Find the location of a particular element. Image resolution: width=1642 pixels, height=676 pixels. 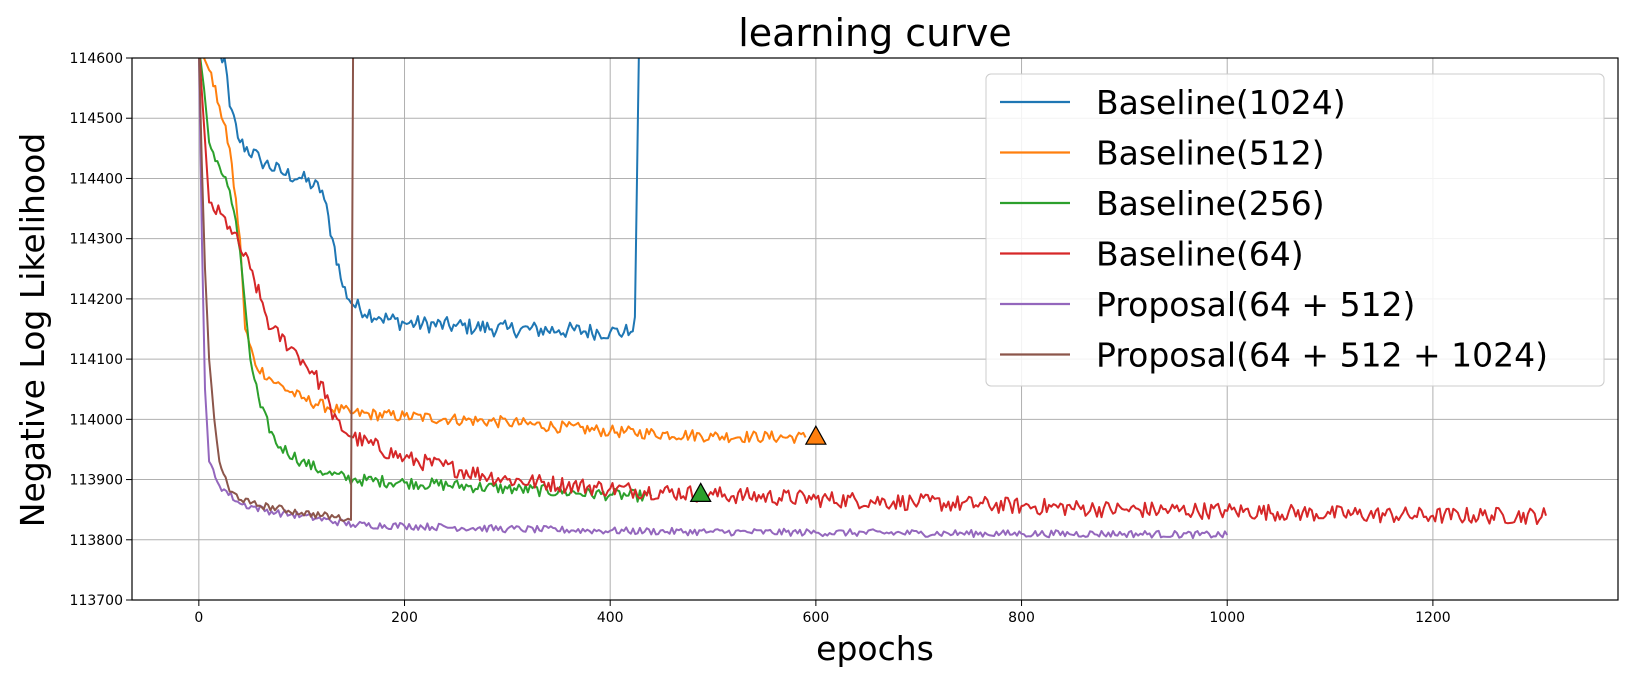

y-tick-label: 113900 is located at coordinates (96, 481).